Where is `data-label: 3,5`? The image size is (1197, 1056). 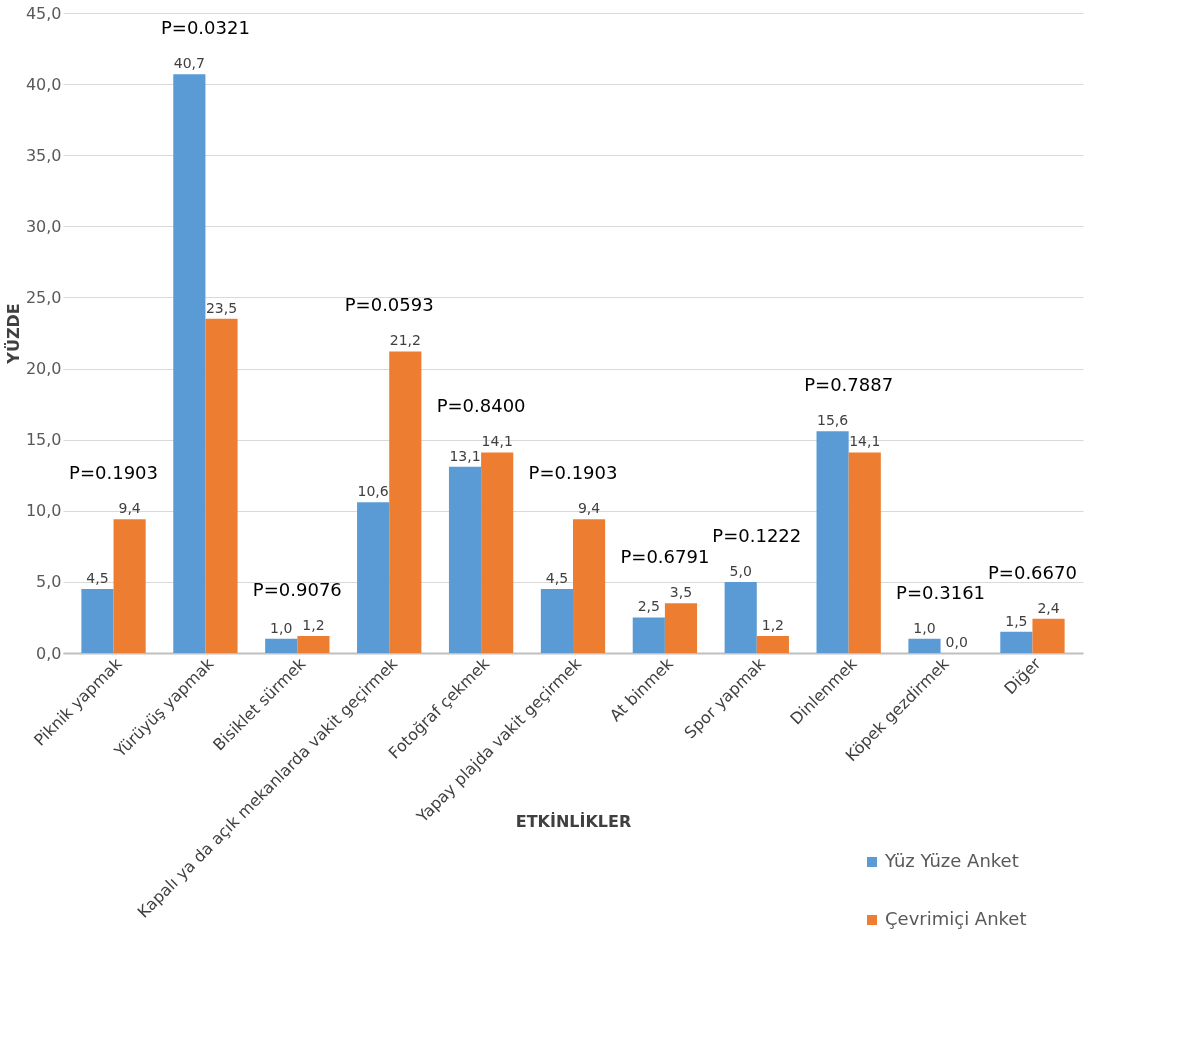
data-label: 3,5 is located at coordinates (681, 592).